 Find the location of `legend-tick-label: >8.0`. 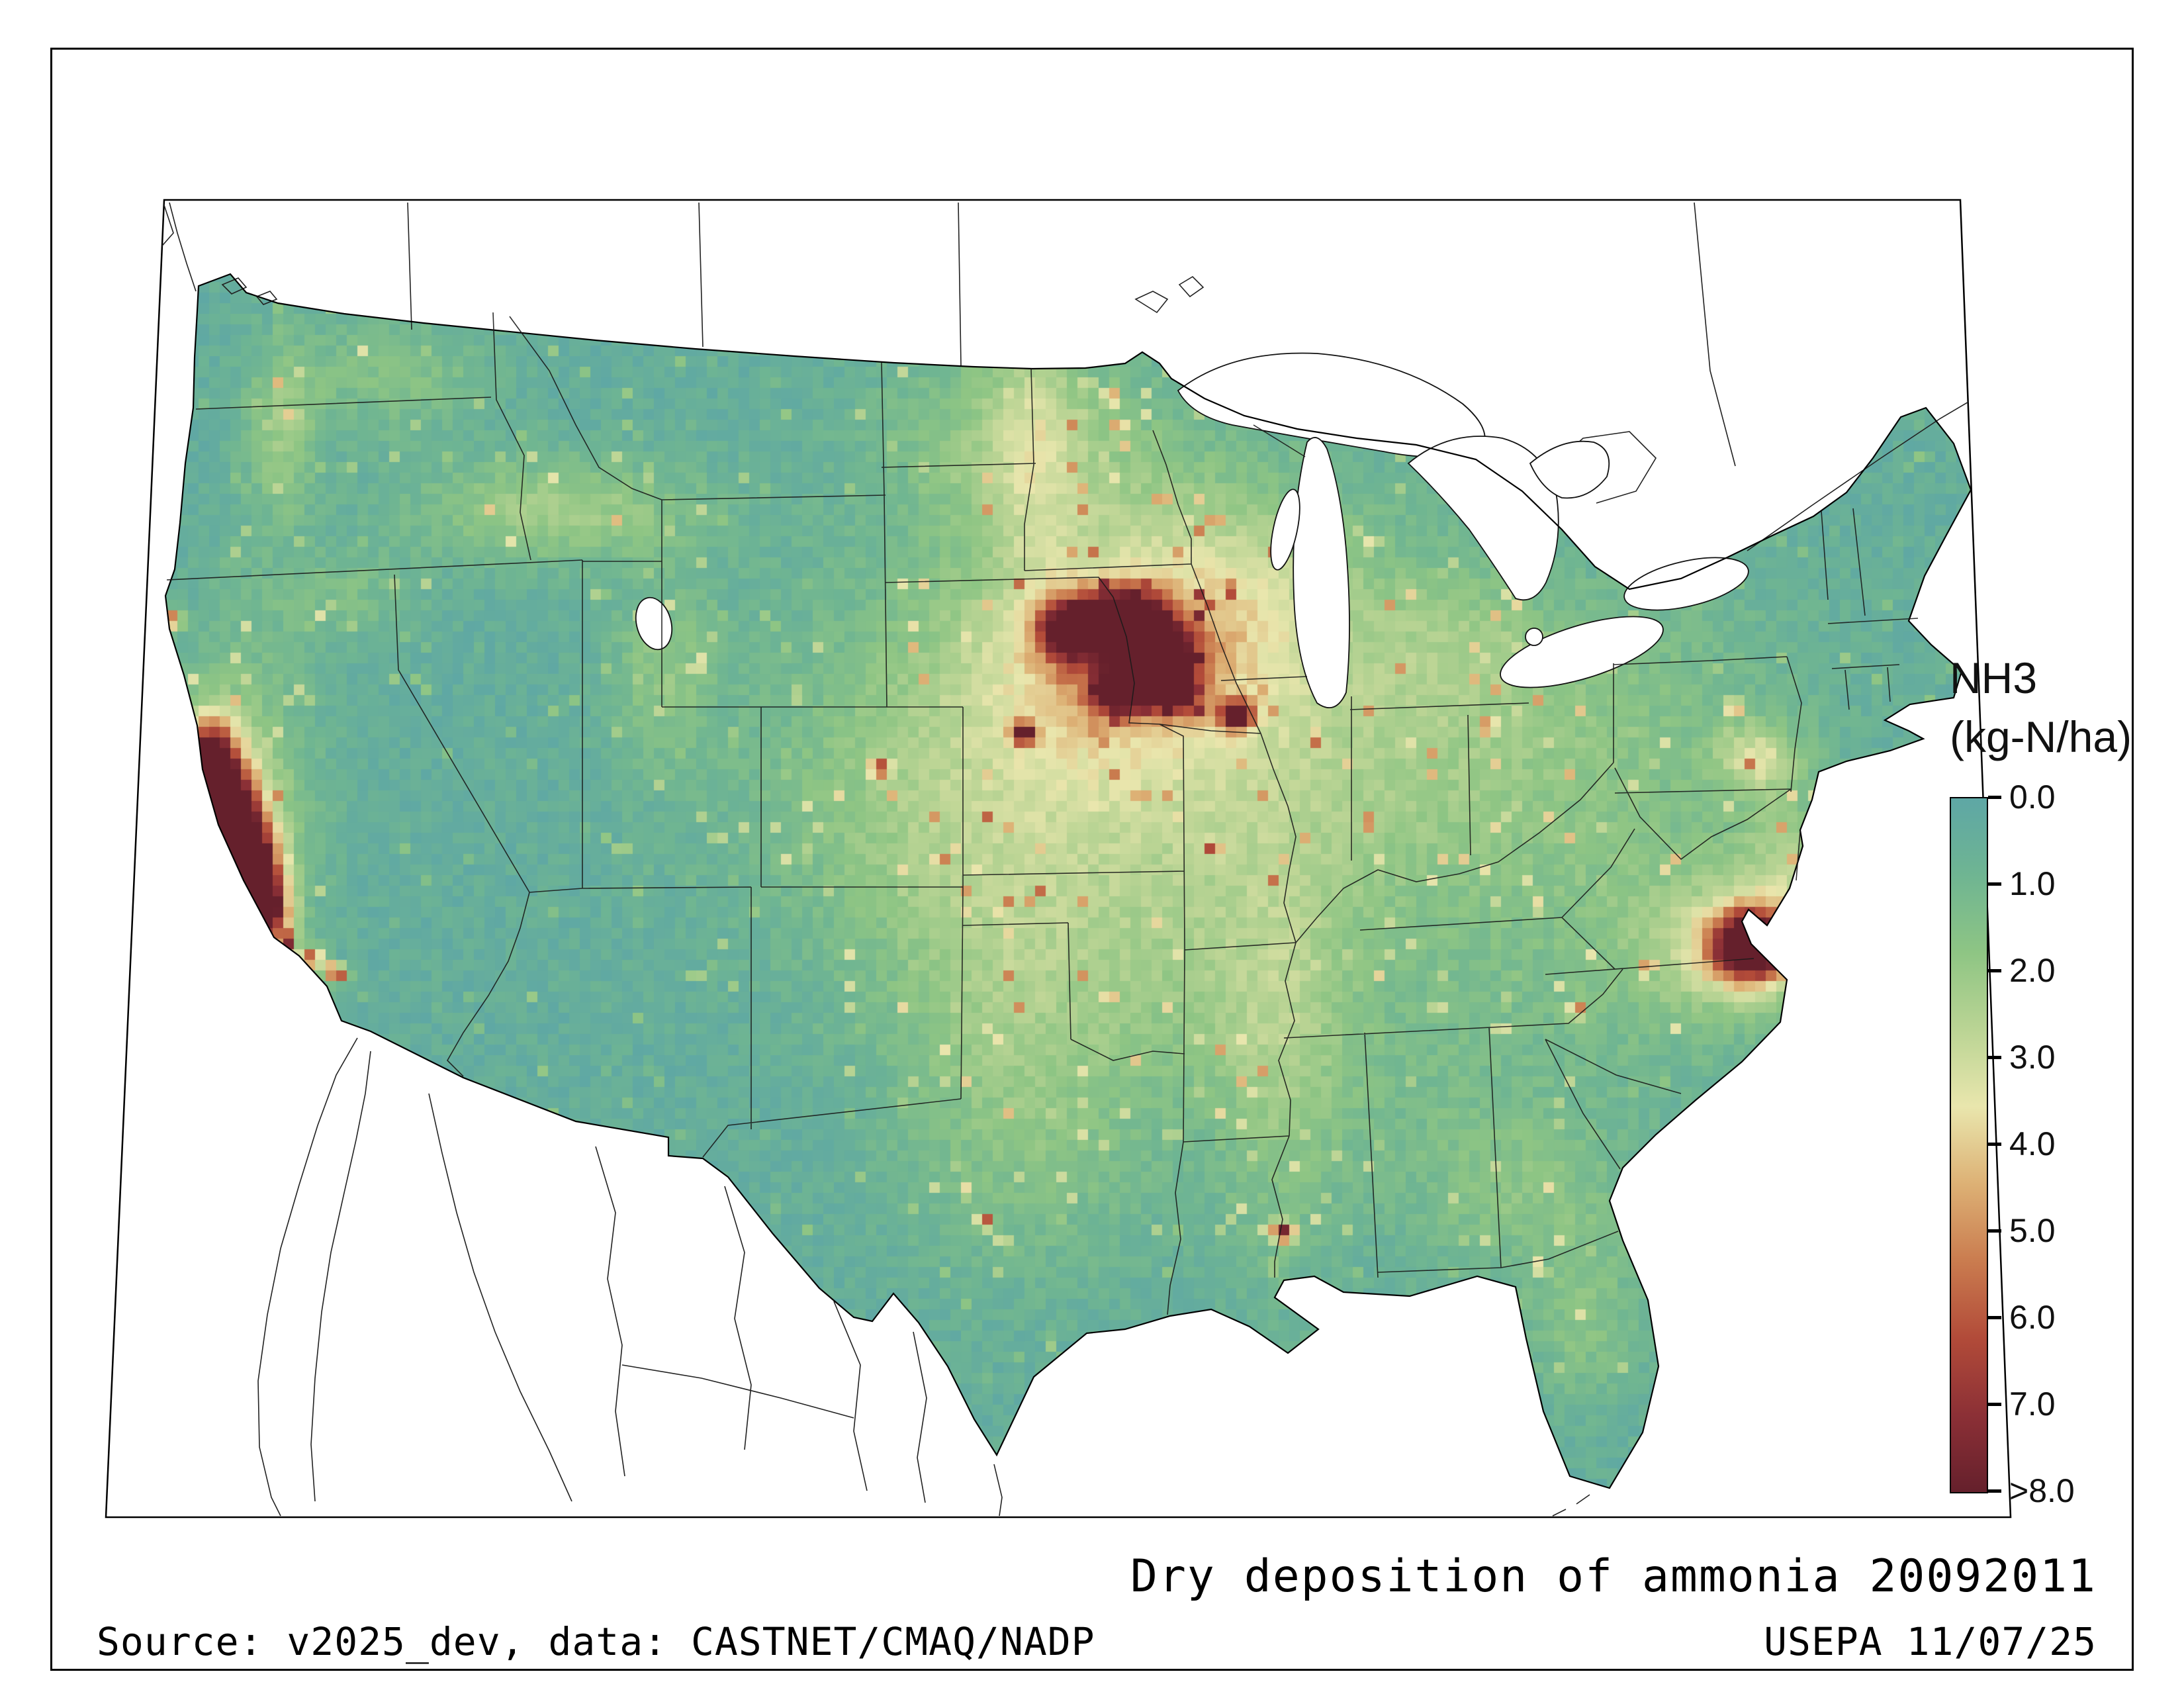

legend-tick-label: >8.0 is located at coordinates (2042, 1491).